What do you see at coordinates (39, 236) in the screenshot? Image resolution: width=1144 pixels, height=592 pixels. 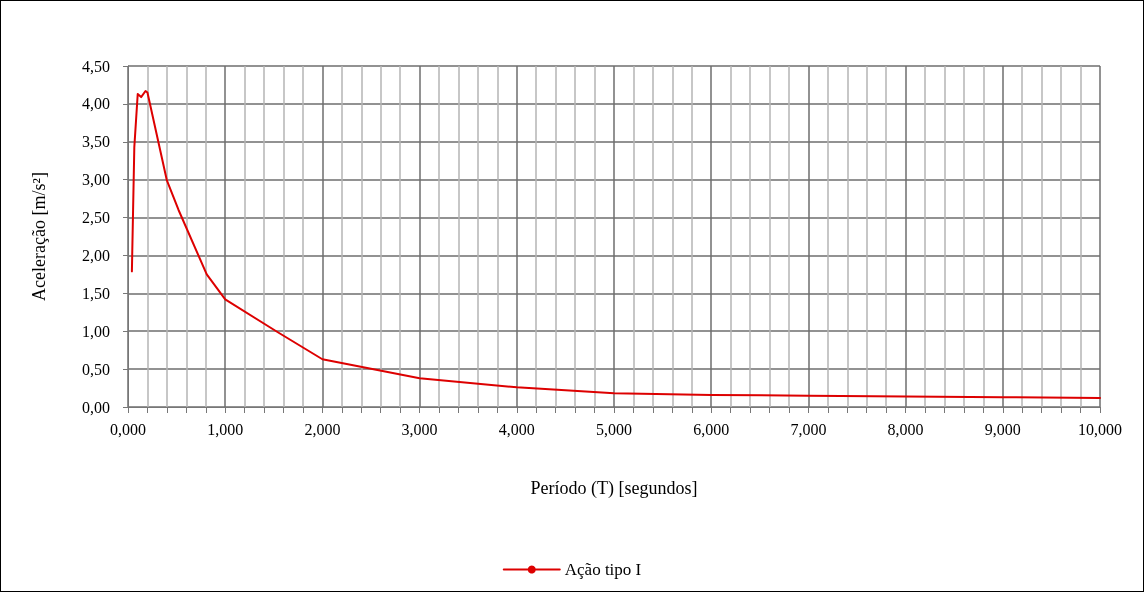 I see `y-axis-title: Aceleração [m/s²]` at bounding box center [39, 236].